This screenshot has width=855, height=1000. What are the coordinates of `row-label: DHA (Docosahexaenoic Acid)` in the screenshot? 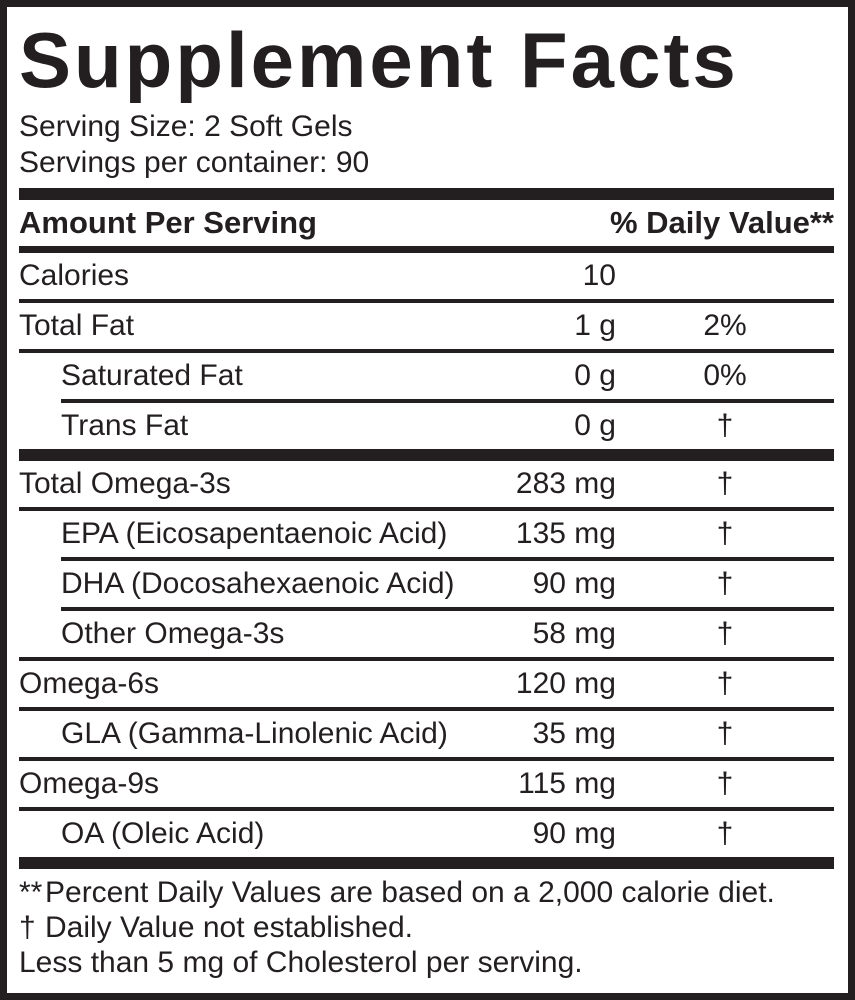 It's located at (258, 583).